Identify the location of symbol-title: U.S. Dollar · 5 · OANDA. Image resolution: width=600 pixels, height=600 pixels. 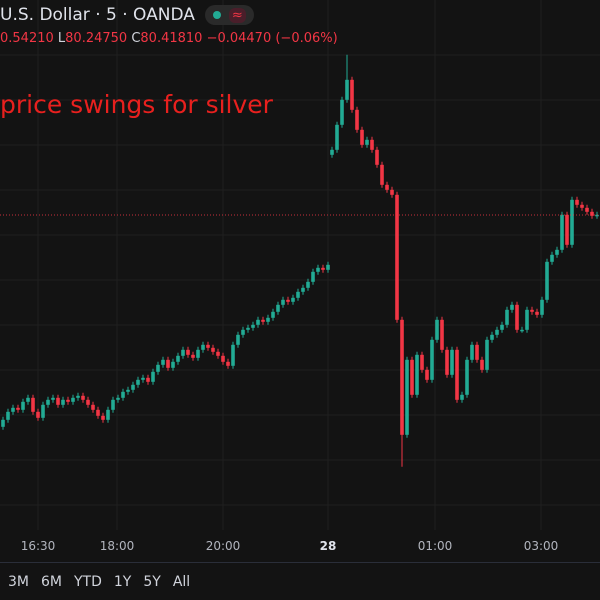
(97, 15).